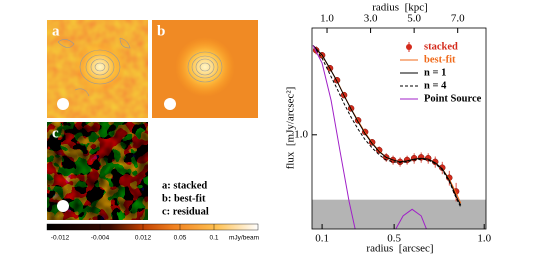 The height and width of the screenshot is (259, 538). What do you see at coordinates (180, 238) in the screenshot?
I see `colorbar-tick-label: 0.05` at bounding box center [180, 238].